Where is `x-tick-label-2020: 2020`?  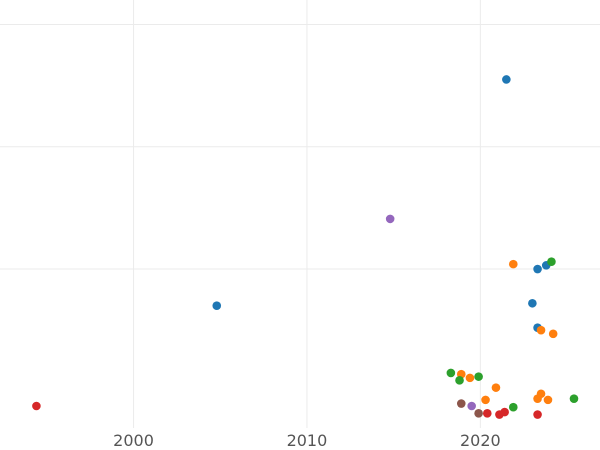
x-tick-label-2020: 2020 is located at coordinates (480, 440).